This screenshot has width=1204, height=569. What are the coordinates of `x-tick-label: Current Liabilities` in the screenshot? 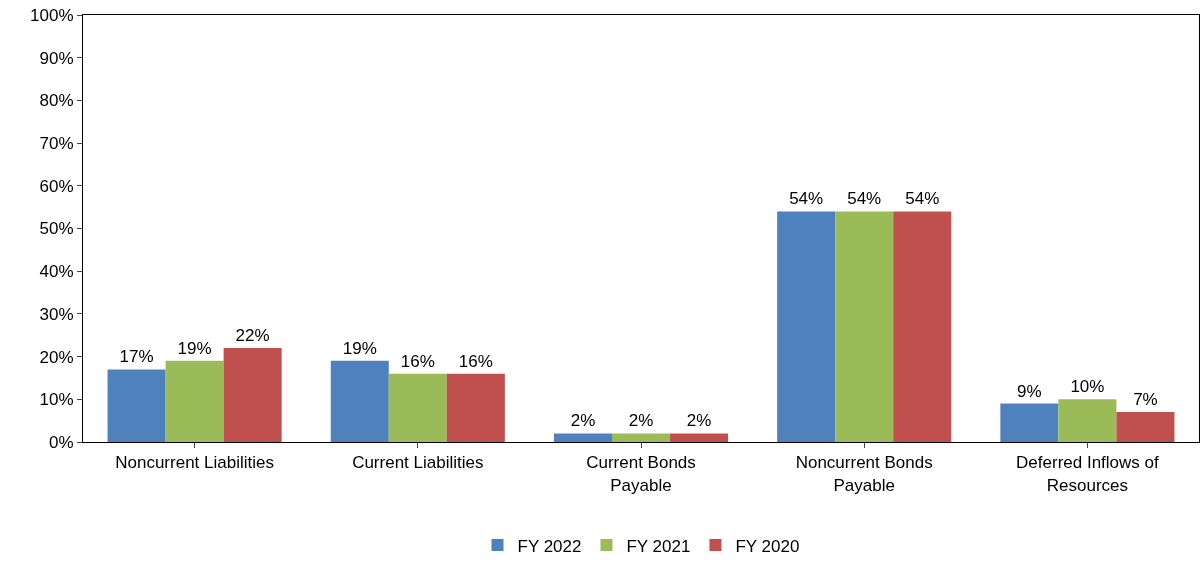 It's located at (418, 463).